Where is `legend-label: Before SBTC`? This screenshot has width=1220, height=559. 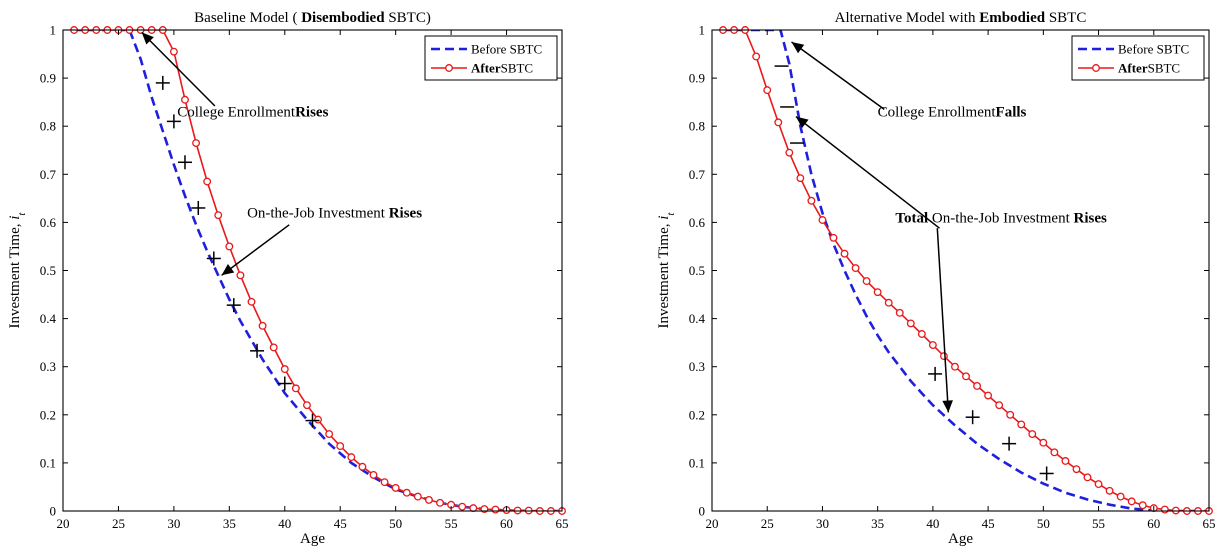
legend-label: Before SBTC is located at coordinates (1153, 49).